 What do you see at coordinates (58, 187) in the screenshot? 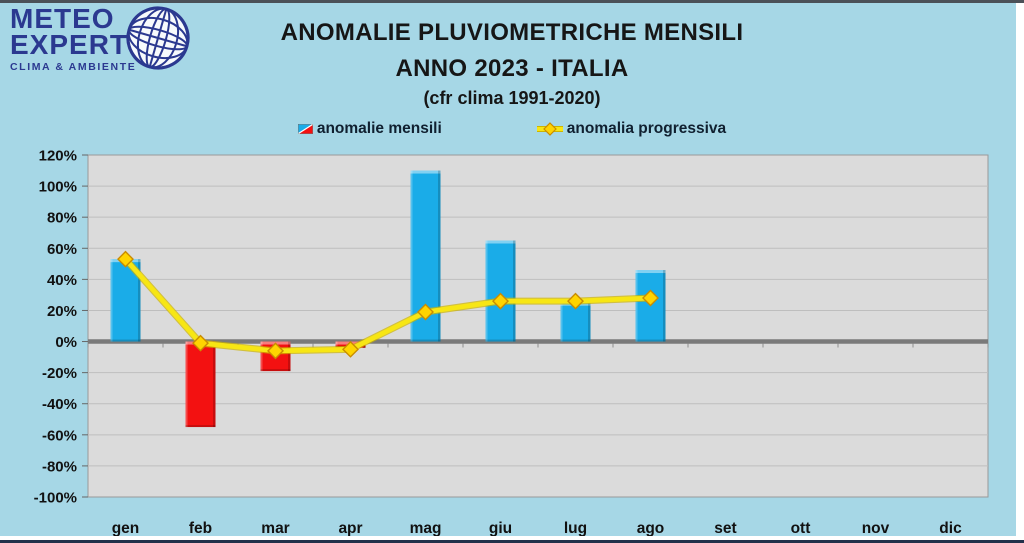
I see `y-axis-label-100: 100%` at bounding box center [58, 187].